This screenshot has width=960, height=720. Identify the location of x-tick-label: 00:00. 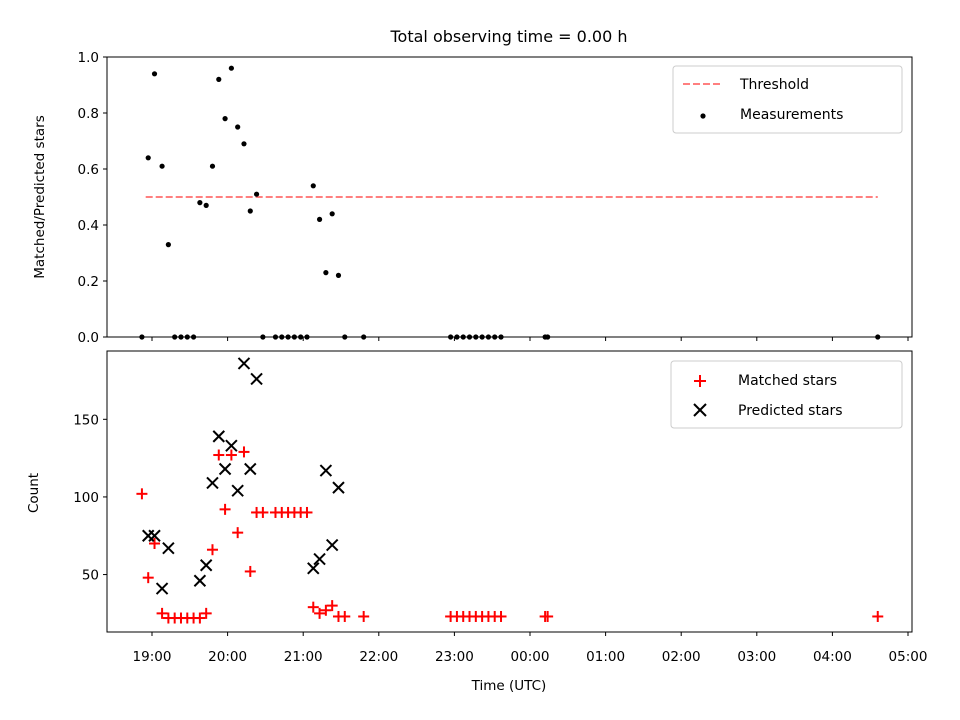
(530, 657).